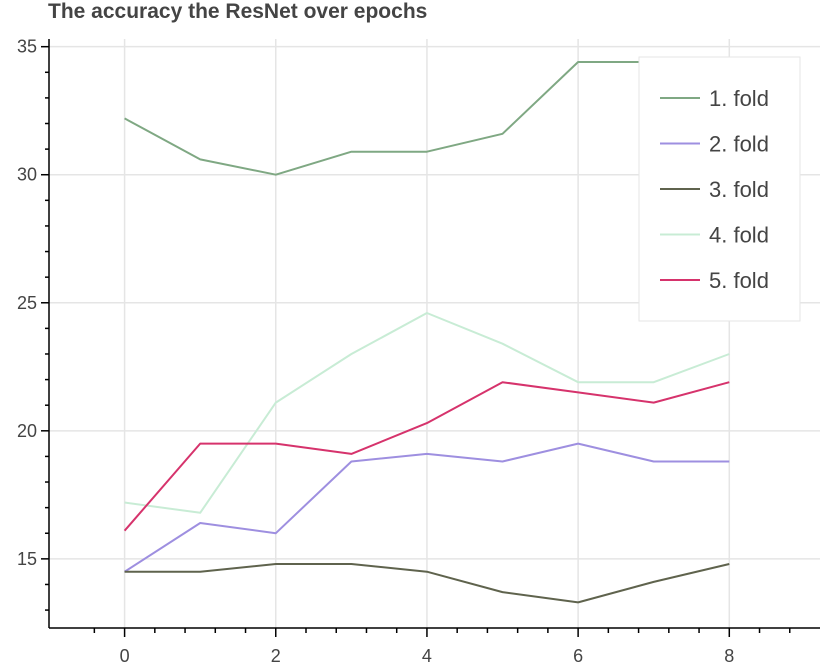  I want to click on x-tick-label: 0, so click(125, 656).